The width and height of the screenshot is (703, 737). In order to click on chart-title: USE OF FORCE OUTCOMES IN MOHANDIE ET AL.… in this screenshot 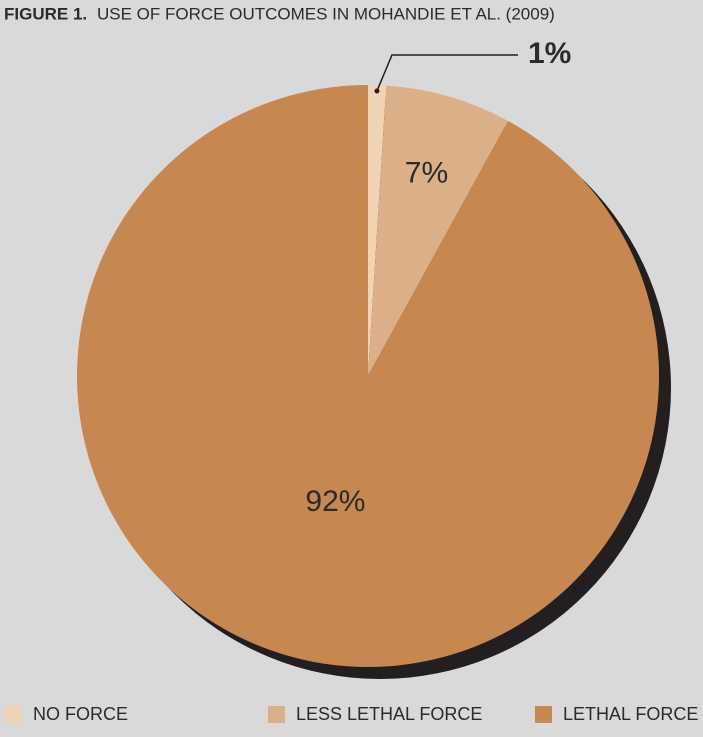, I will do `click(326, 13)`.